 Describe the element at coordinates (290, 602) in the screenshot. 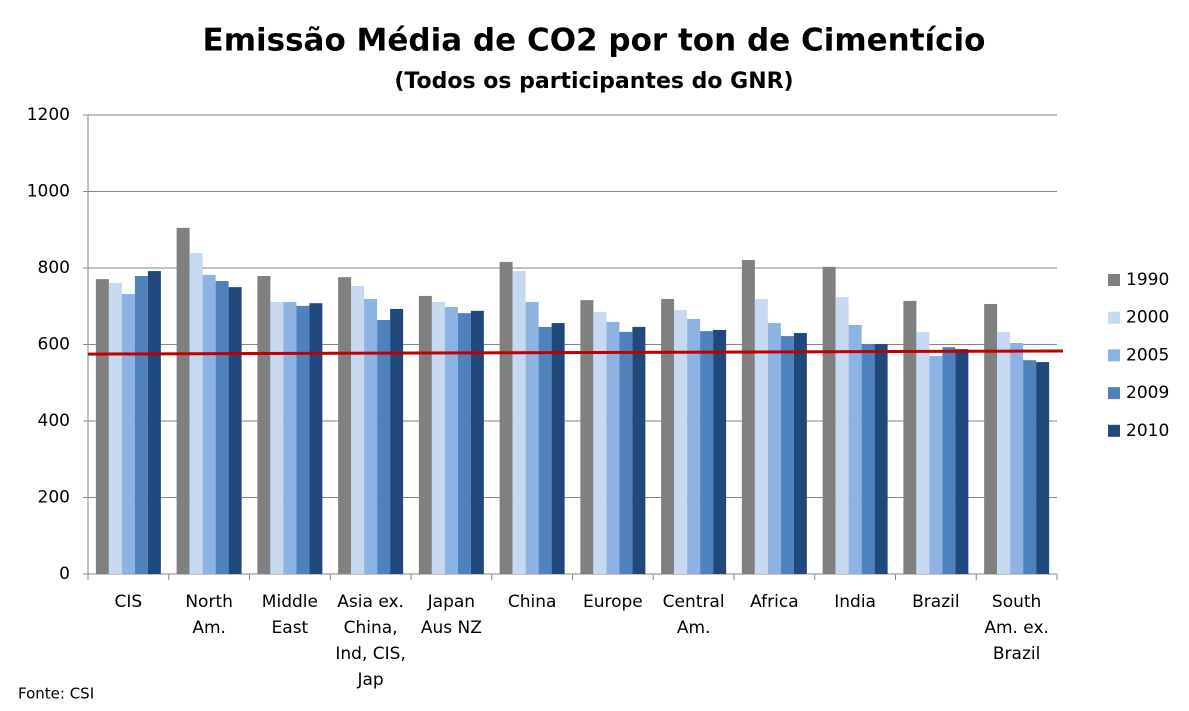

I see `x-tick-label: Middle` at that location.